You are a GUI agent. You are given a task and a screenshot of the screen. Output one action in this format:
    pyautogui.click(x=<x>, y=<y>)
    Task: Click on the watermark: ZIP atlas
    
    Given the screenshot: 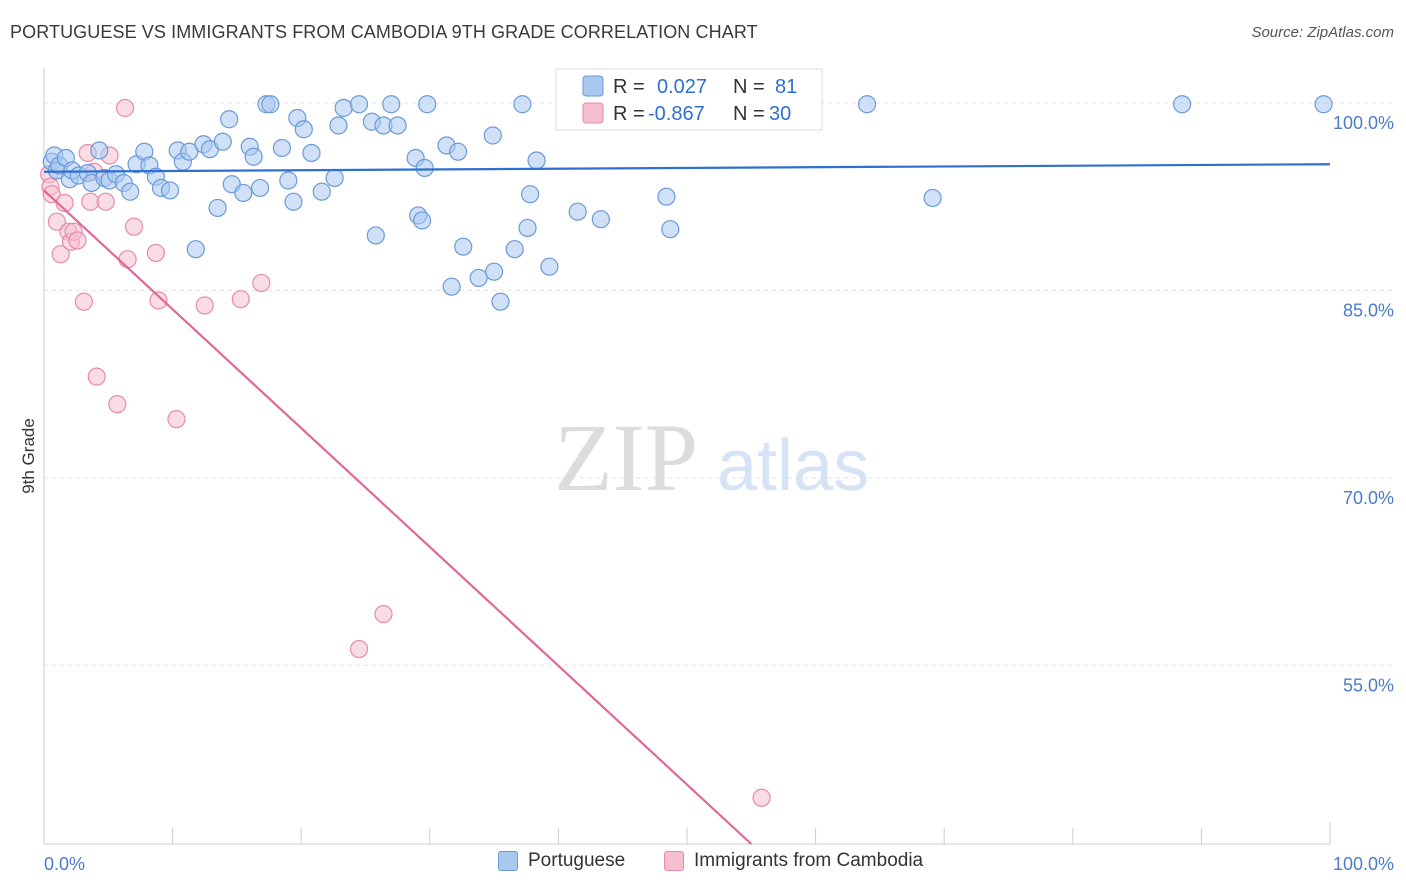 What is the action you would take?
    pyautogui.click(x=711, y=457)
    